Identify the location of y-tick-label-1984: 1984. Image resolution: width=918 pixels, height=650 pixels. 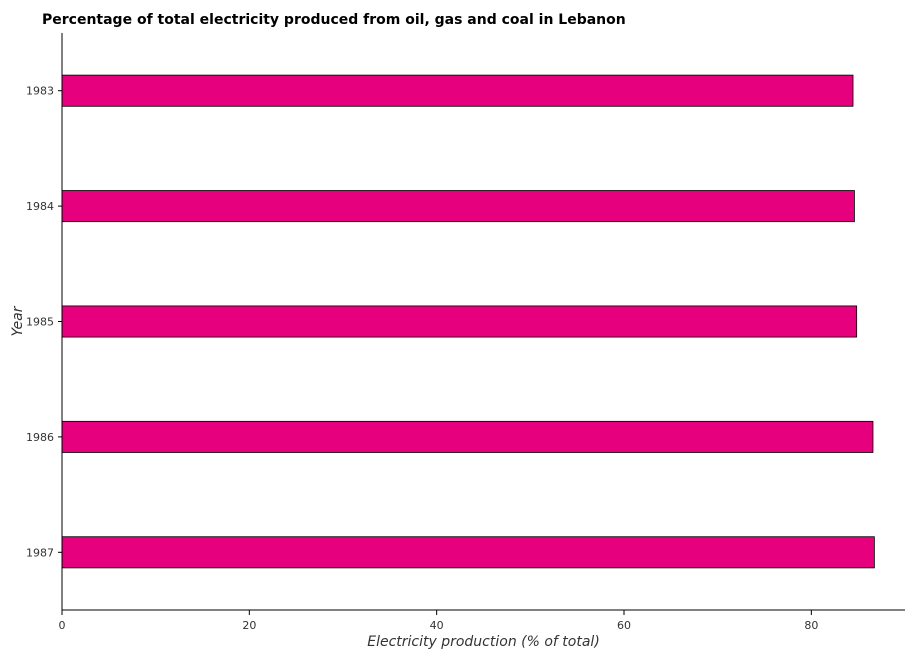
(40, 206).